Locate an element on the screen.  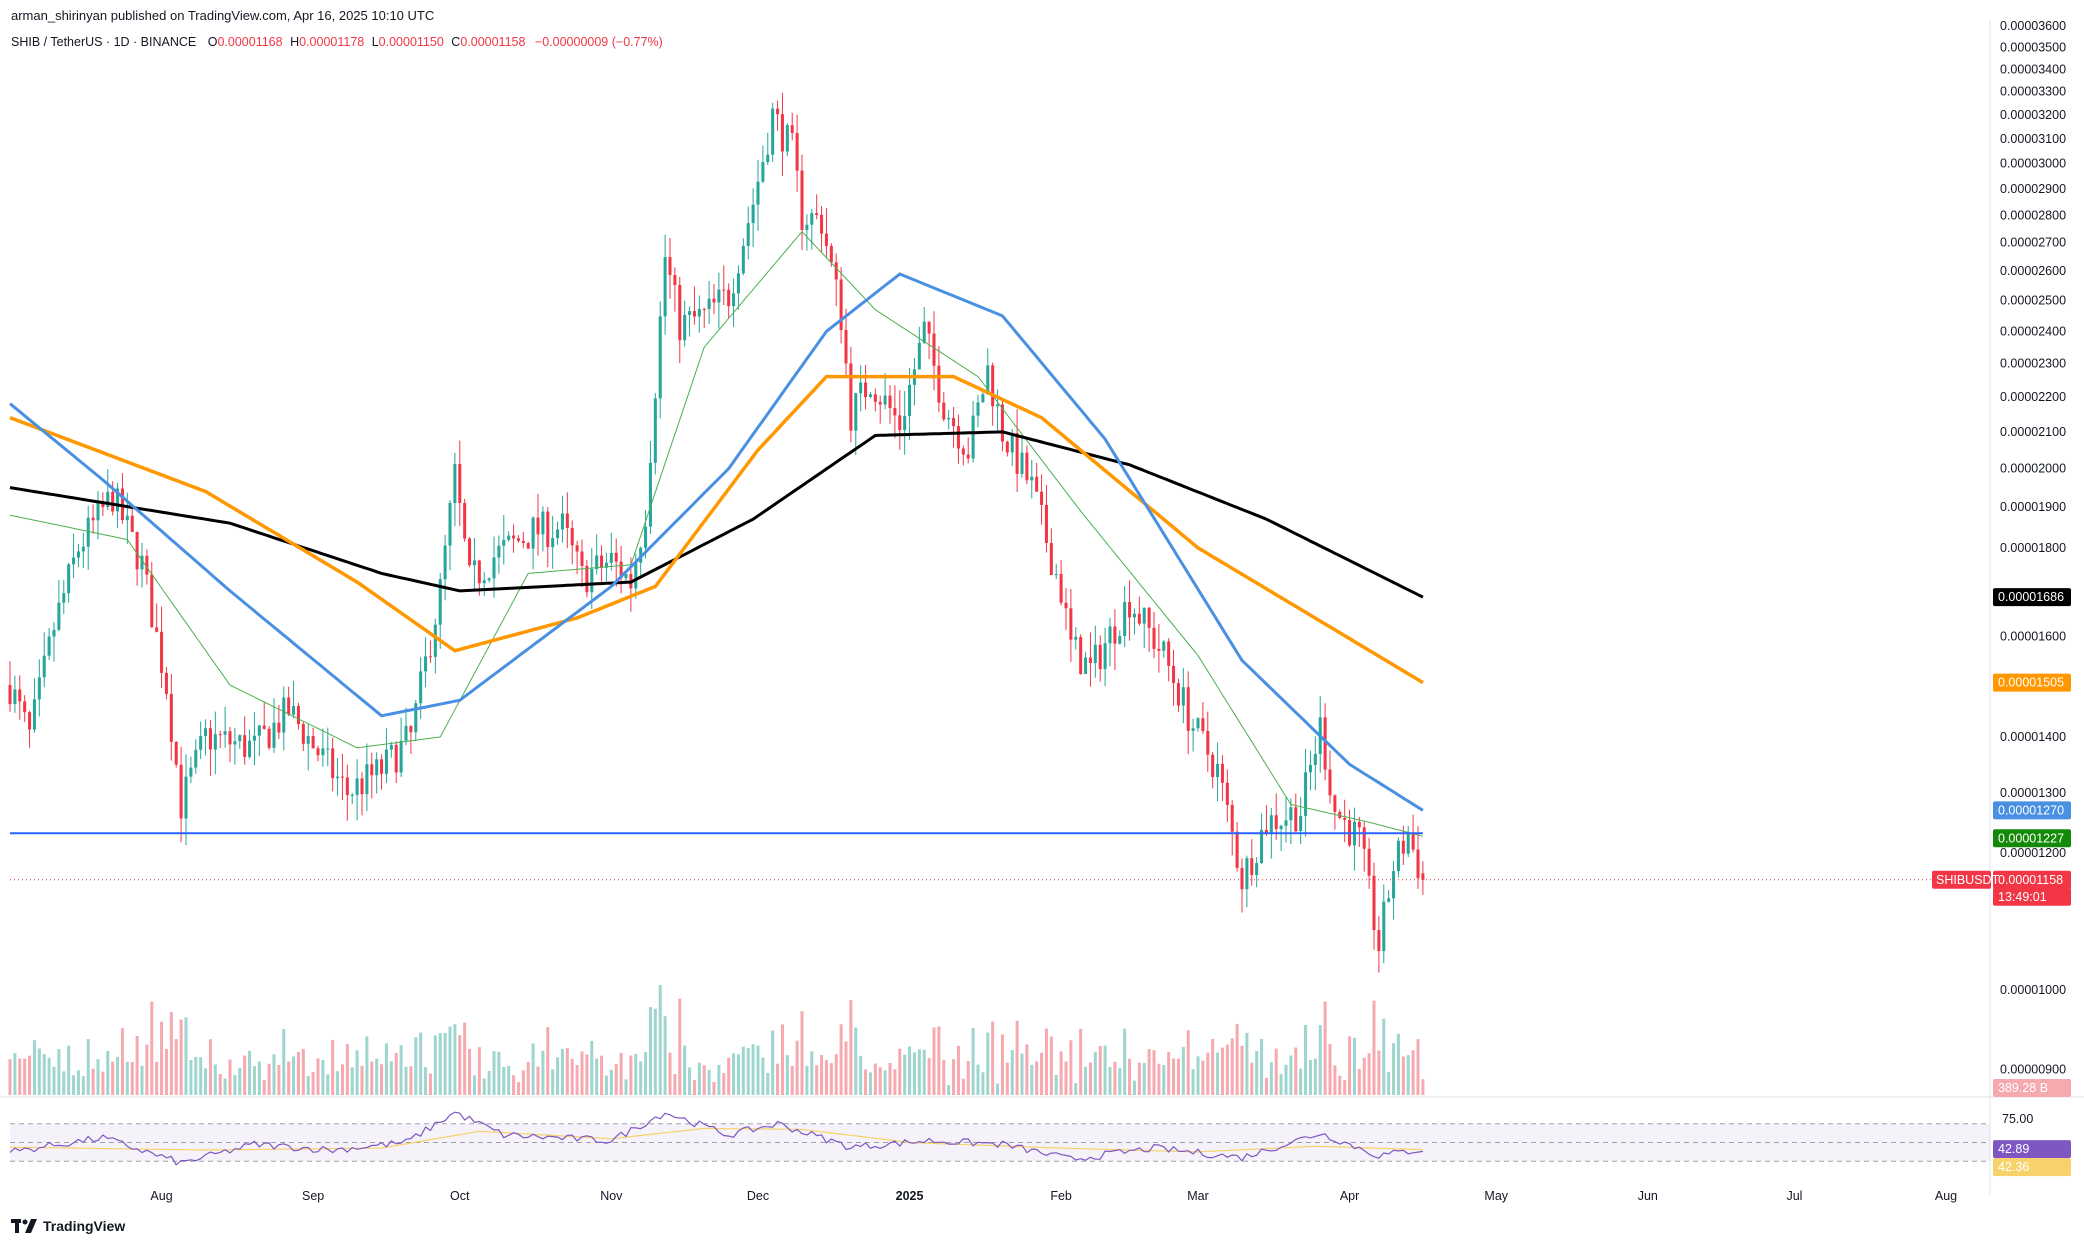
price-tick-label: 0.00002500 is located at coordinates (2033, 301).